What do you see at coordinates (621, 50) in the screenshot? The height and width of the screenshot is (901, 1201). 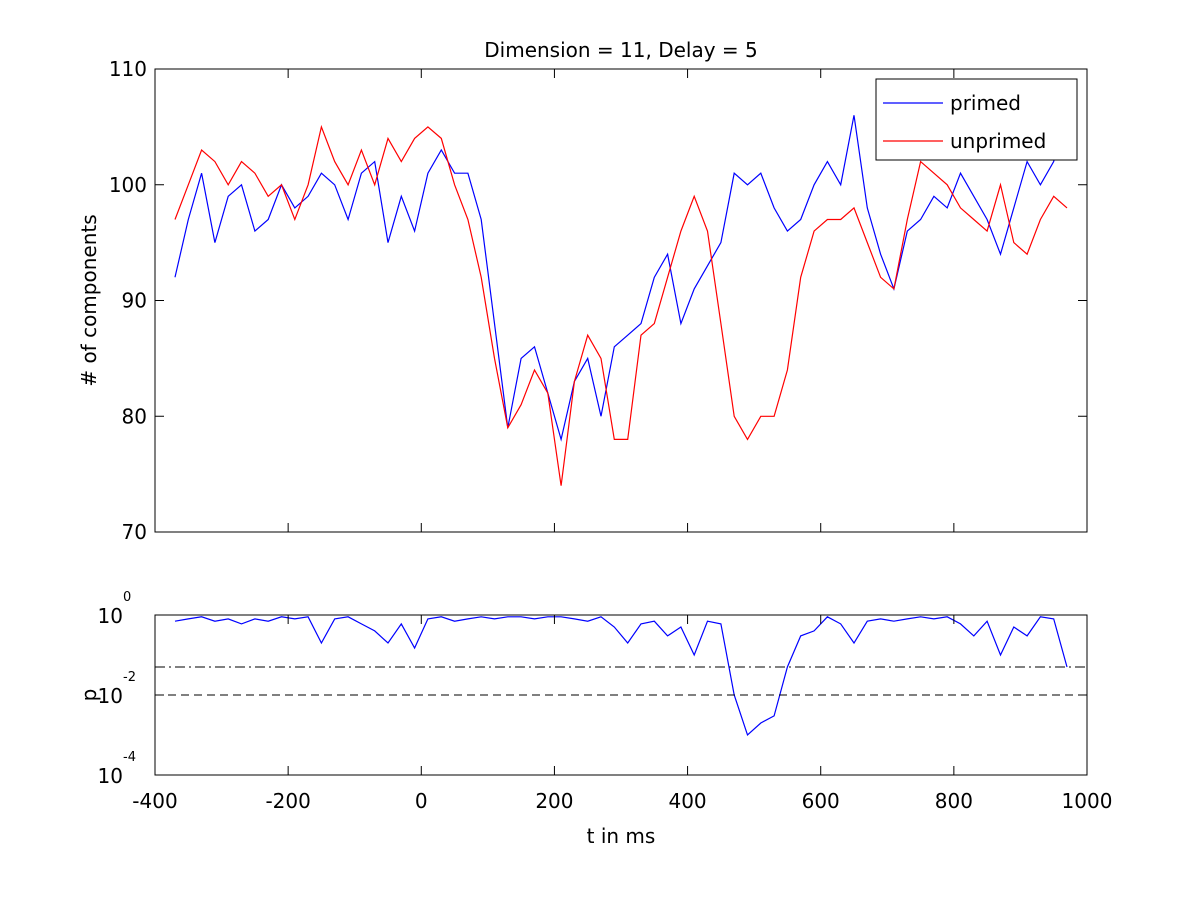 I see `chart-title: Dimension = 11, Delay = 5` at bounding box center [621, 50].